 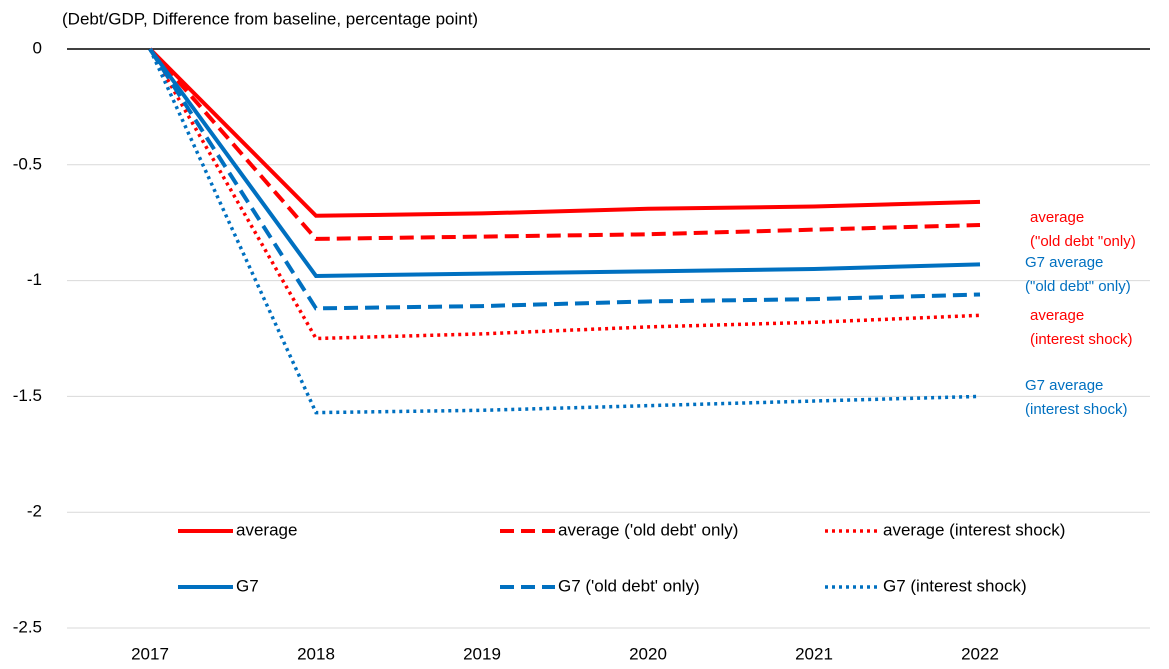 I want to click on x-tick-label: 2018, so click(x=316, y=653).